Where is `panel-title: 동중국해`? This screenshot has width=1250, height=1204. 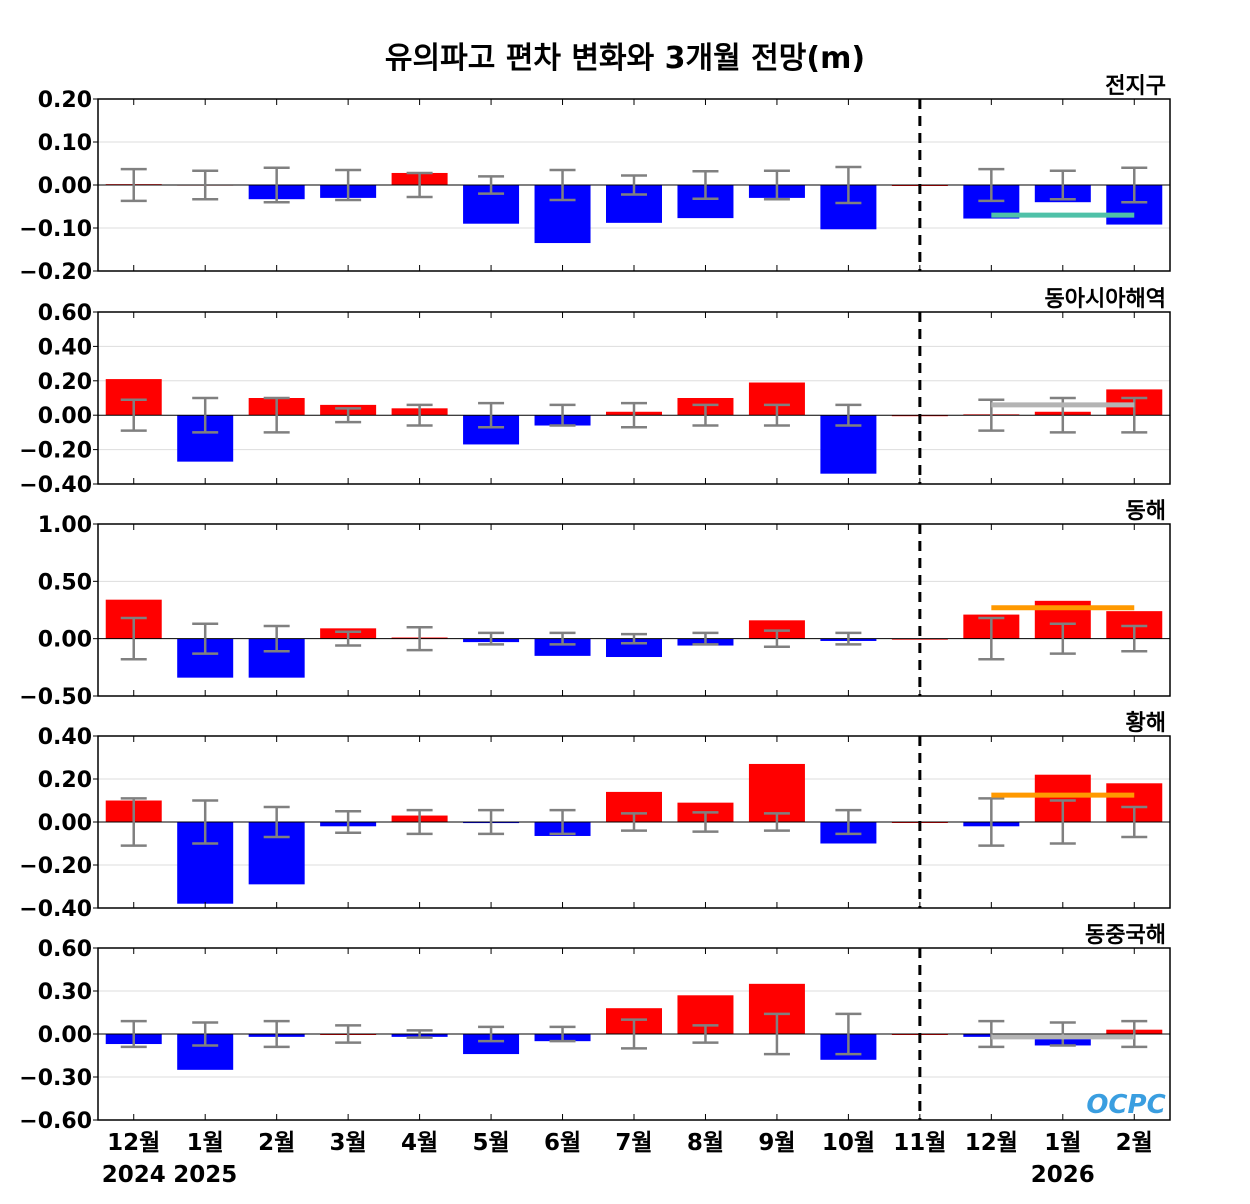
panel-title: 동중국해 is located at coordinates (1125, 935).